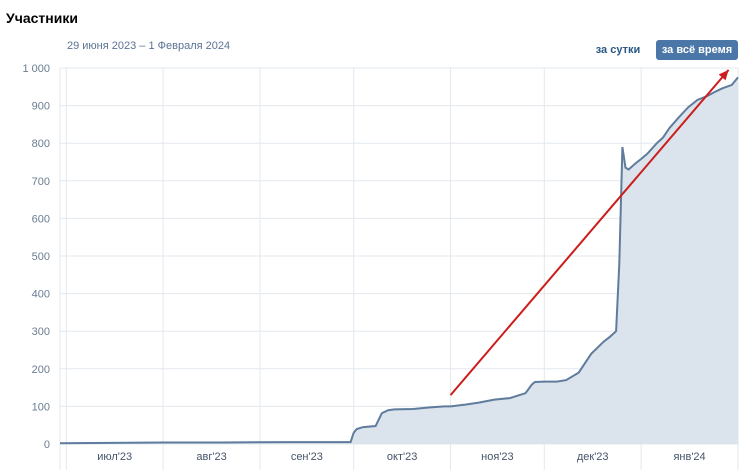 This screenshot has height=472, width=756. I want to click on y-tick-label: 100, so click(41, 407).